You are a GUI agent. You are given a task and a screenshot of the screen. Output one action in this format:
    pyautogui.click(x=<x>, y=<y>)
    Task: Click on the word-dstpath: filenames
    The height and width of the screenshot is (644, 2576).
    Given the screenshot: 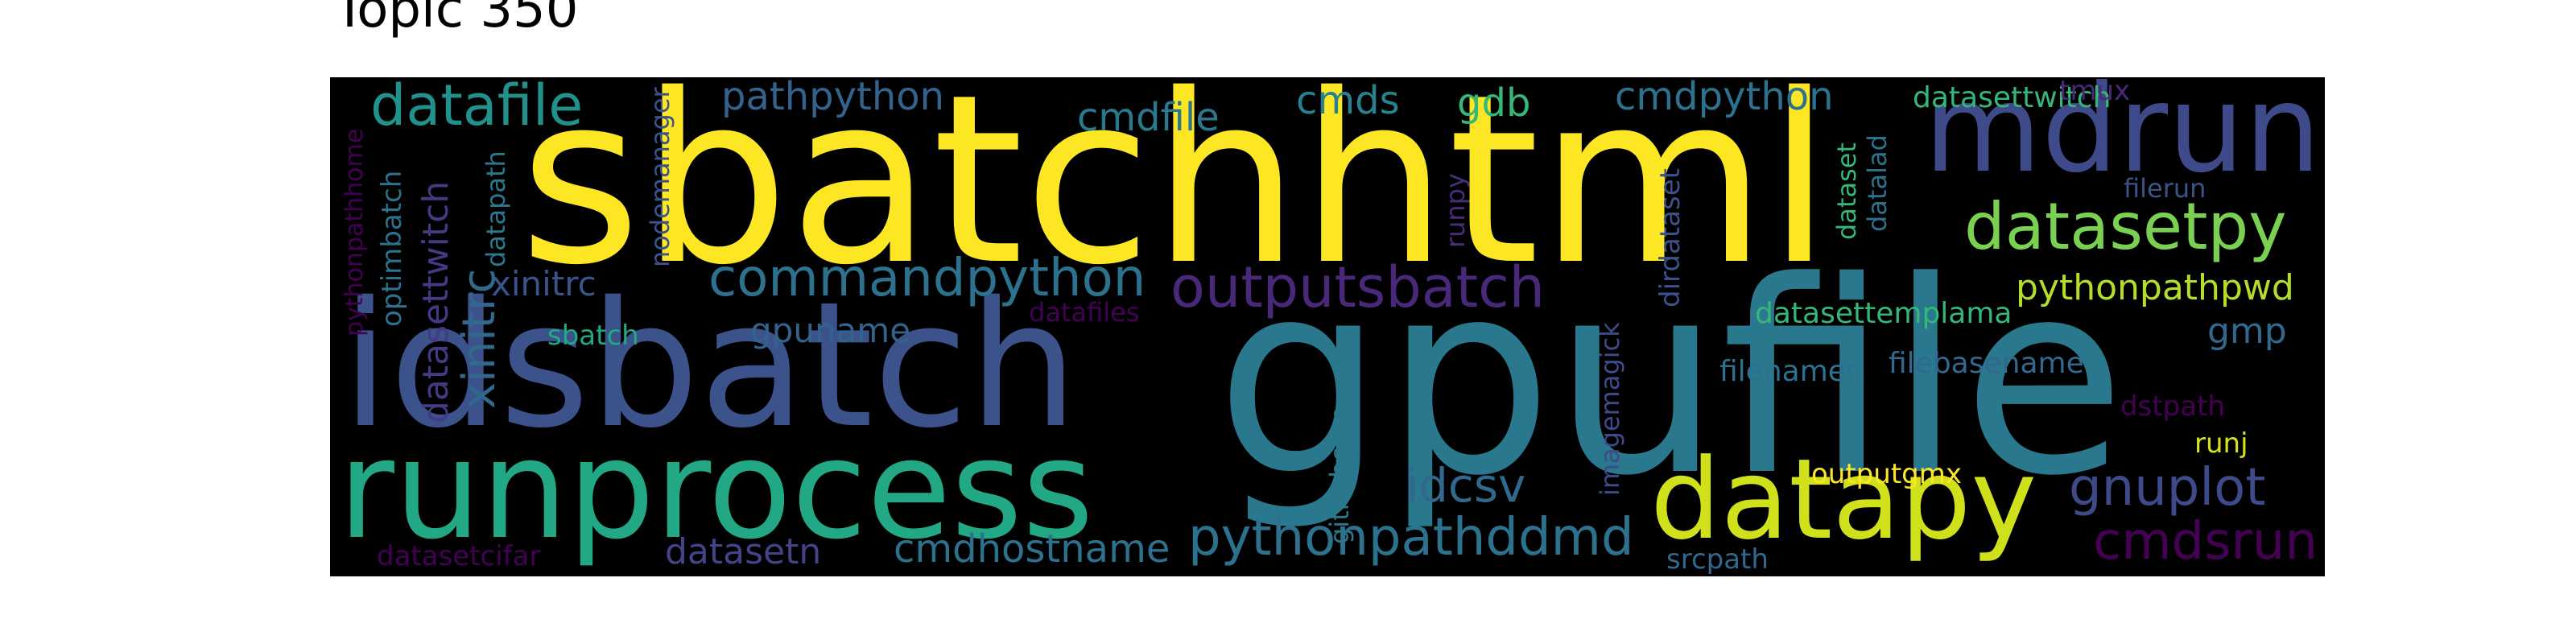 What is the action you would take?
    pyautogui.click(x=1790, y=371)
    